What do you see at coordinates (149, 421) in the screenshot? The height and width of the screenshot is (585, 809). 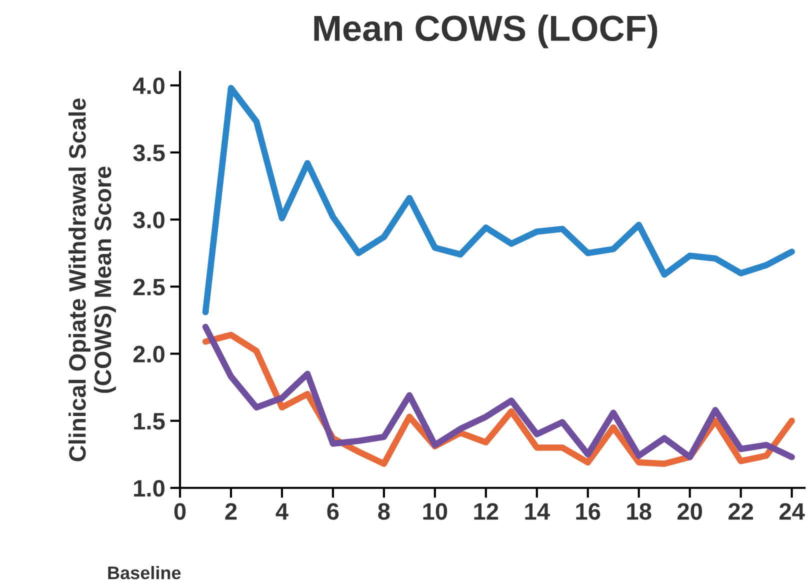 I see `y-tick-label: 1.5` at bounding box center [149, 421].